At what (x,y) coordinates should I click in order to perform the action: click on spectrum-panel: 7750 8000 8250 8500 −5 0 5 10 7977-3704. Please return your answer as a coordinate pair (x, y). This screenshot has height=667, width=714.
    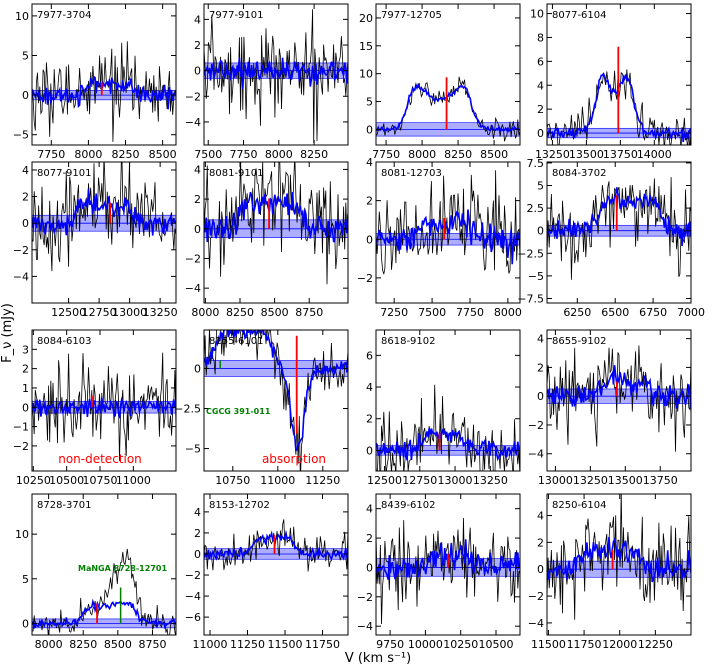
    Looking at the image, I should click on (95, 82).